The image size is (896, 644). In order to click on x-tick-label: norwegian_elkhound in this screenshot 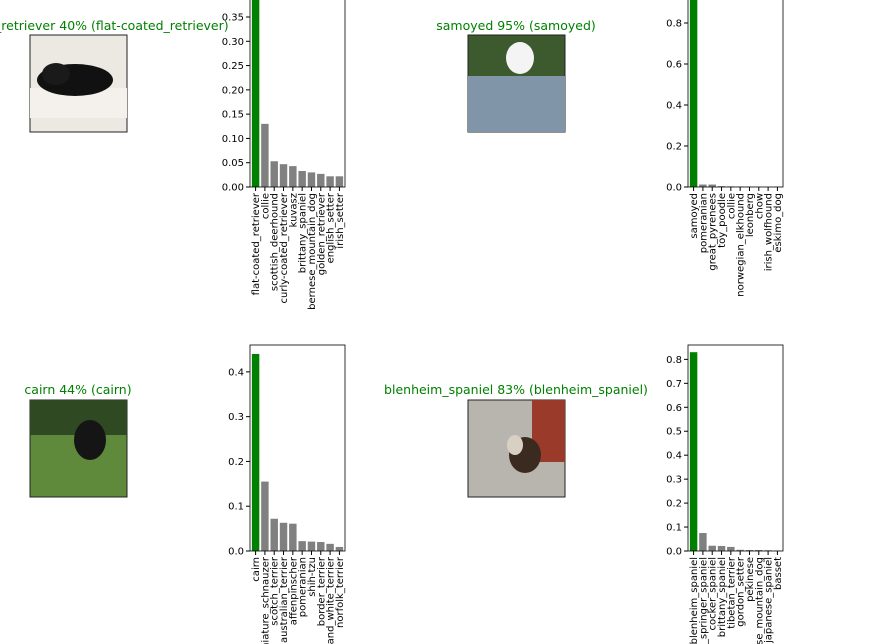, I will do `click(741, 245)`.